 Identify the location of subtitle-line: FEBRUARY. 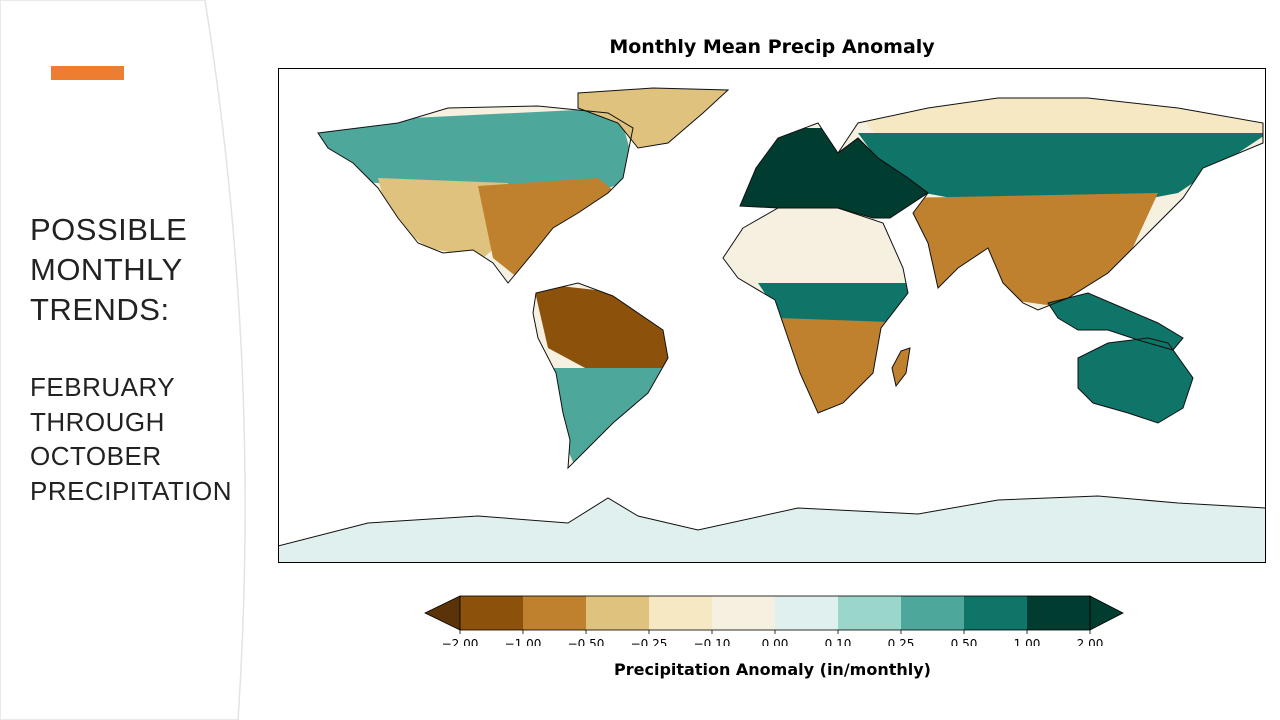
(103, 387).